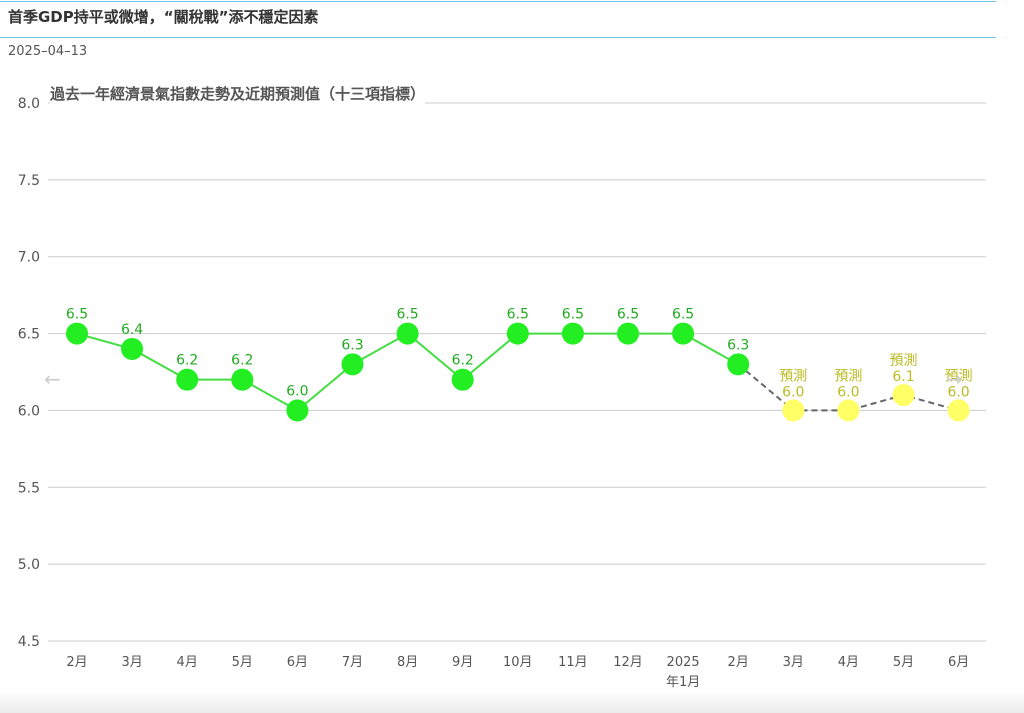 The image size is (1024, 713). Describe the element at coordinates (29, 373) in the screenshot. I see `y-axis-ticks: 8.0 7.5 7.0 6.5 6.0 5.5 5.0 4.5` at that location.